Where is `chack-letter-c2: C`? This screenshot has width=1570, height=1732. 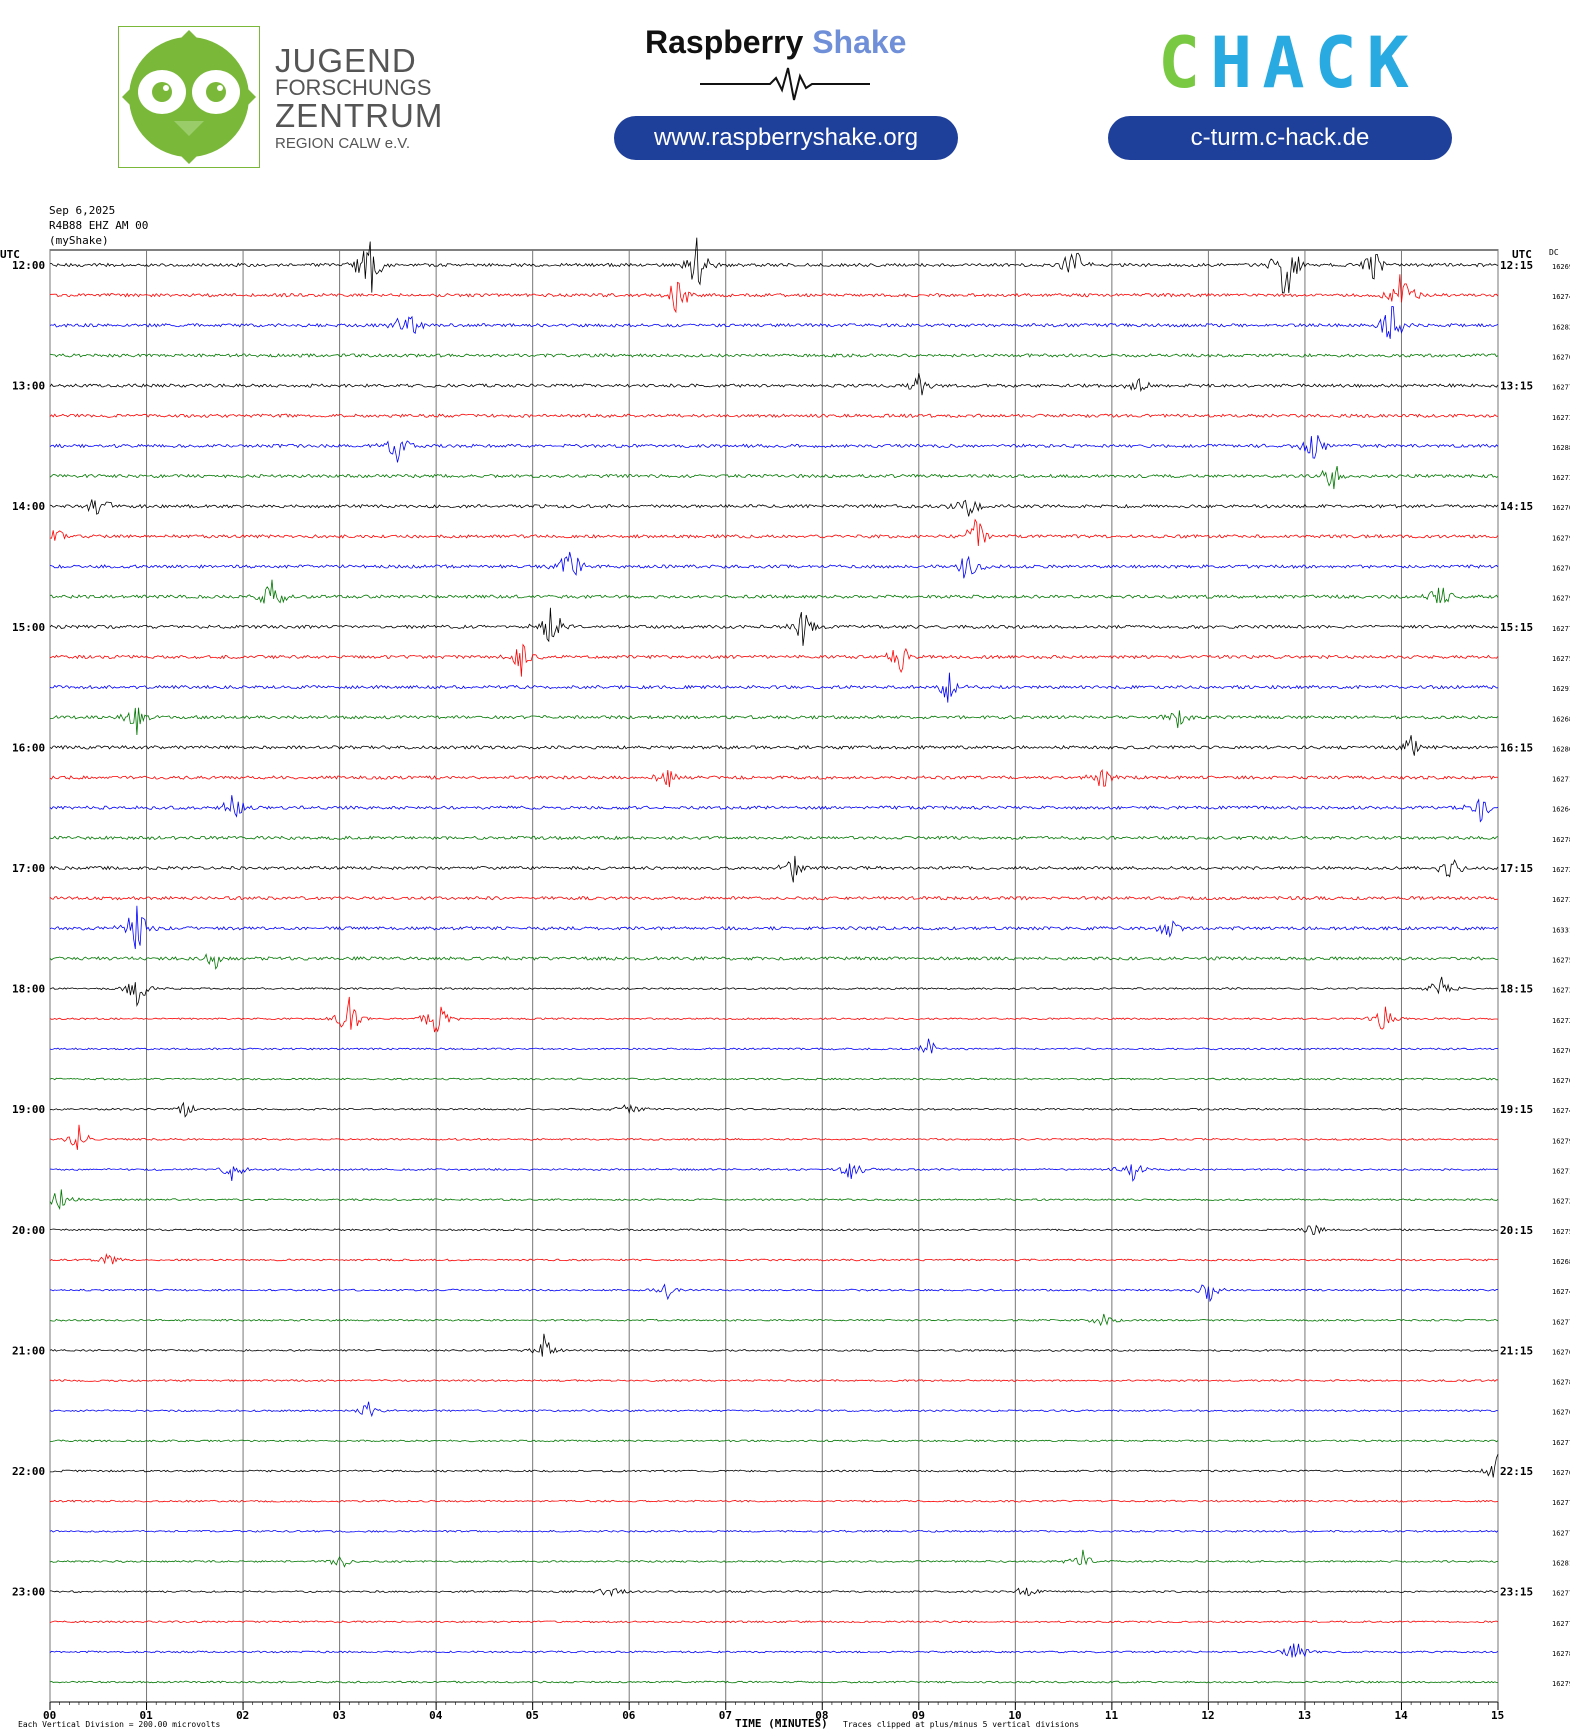
chack-letter-c2: C is located at coordinates (1340, 63).